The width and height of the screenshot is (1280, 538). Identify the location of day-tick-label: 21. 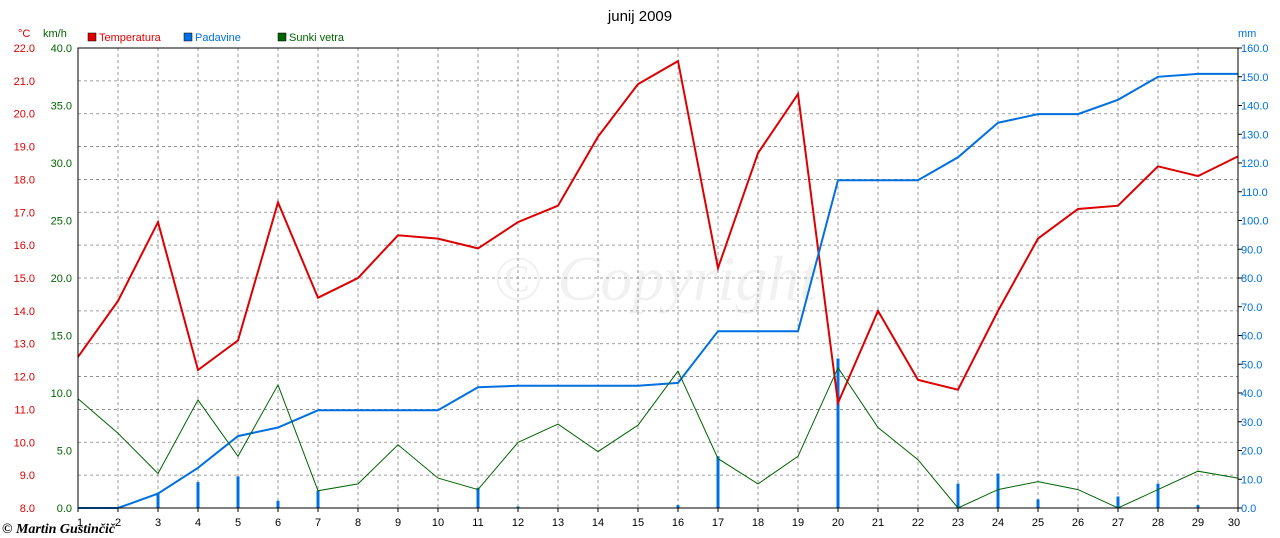
(878, 523).